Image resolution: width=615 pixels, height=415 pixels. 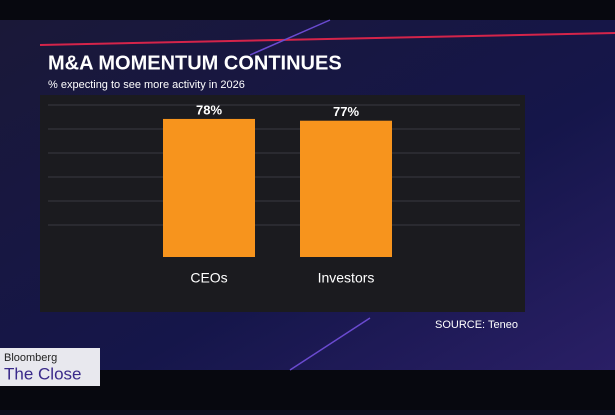 What do you see at coordinates (195, 63) in the screenshot?
I see `chart-title: M&A MOMENTUM CONTINUES` at bounding box center [195, 63].